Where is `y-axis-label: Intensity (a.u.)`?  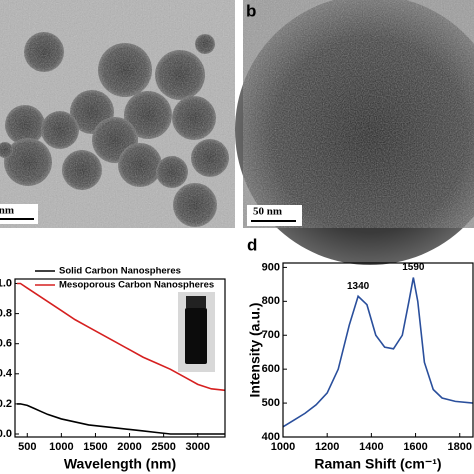 y-axis-label: Intensity (a.u.) is located at coordinates (255, 350).